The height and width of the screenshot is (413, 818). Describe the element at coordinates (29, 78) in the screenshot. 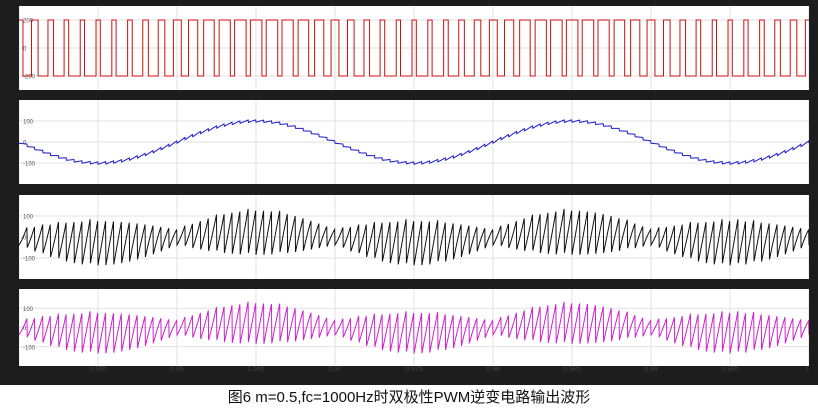

I see `y-tick-label: -200` at that location.